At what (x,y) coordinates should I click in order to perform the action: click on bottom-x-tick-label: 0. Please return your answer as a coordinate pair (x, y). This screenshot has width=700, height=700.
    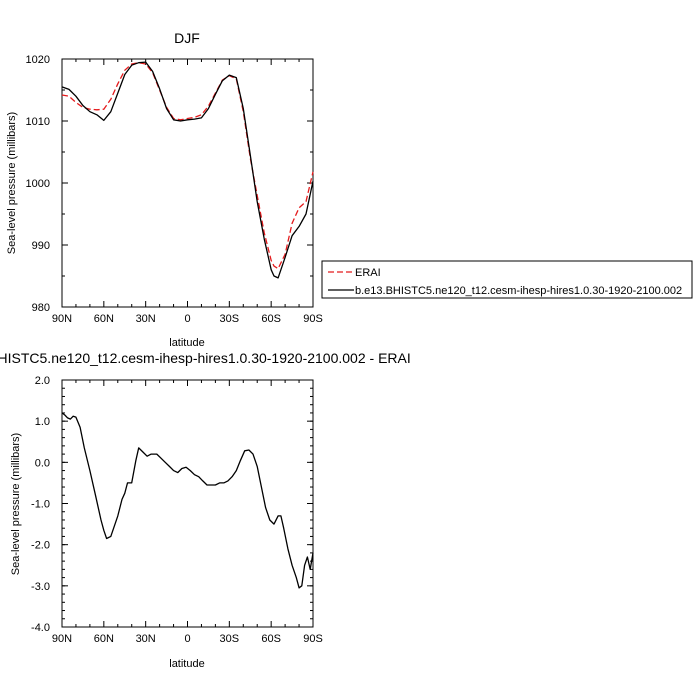
    Looking at the image, I should click on (187, 639).